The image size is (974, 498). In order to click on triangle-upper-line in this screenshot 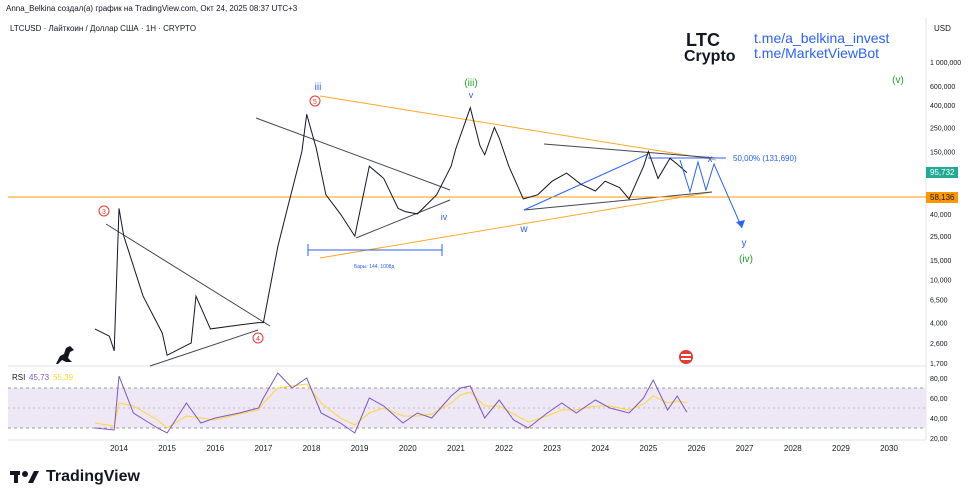, I will do `click(630, 151)`.